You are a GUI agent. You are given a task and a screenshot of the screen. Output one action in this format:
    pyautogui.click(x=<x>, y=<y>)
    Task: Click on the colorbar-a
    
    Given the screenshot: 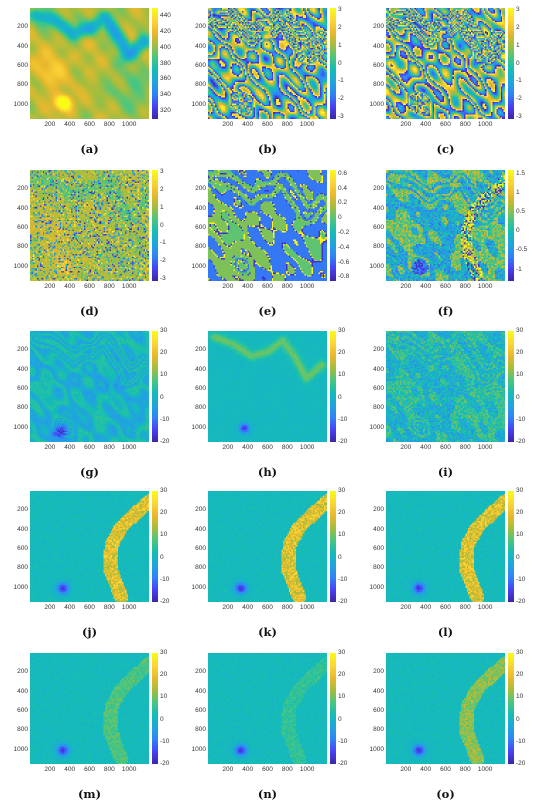 What is the action you would take?
    pyautogui.click(x=155, y=63)
    